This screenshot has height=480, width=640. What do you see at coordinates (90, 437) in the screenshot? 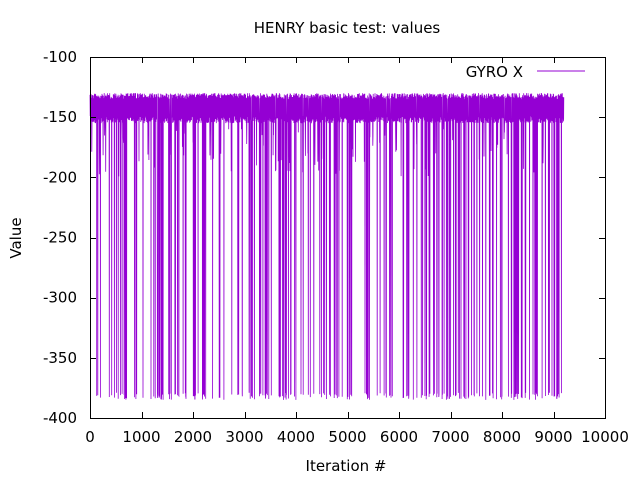
I see `x-tick-label: 0` at bounding box center [90, 437].